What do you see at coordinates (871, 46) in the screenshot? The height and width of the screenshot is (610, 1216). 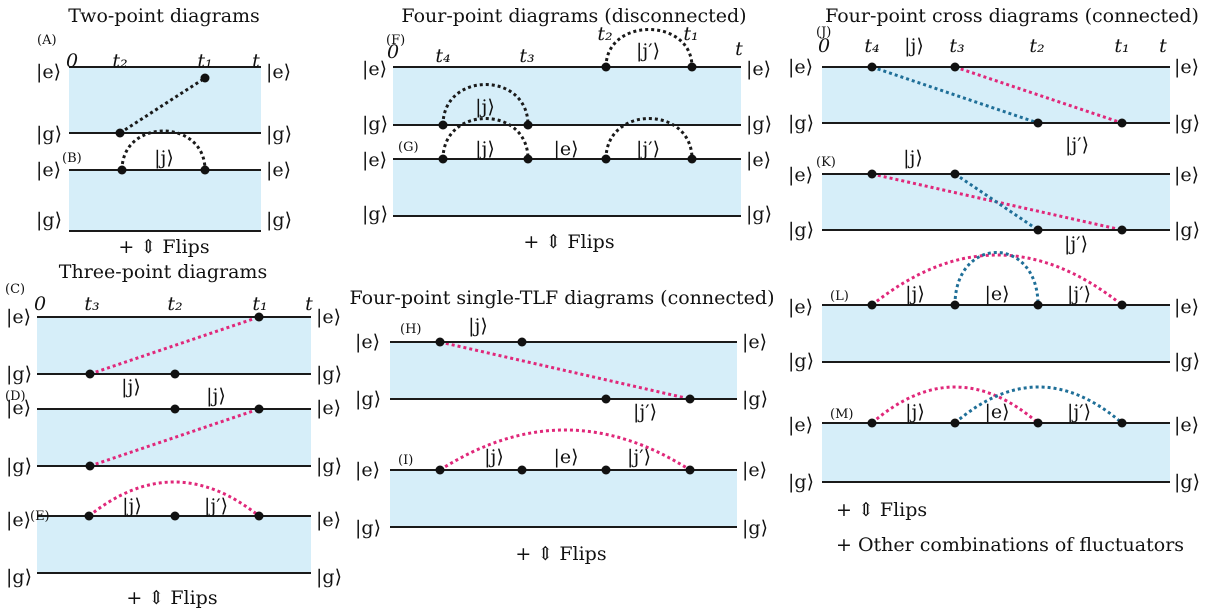 I see `time-t4-j: t₄` at bounding box center [871, 46].